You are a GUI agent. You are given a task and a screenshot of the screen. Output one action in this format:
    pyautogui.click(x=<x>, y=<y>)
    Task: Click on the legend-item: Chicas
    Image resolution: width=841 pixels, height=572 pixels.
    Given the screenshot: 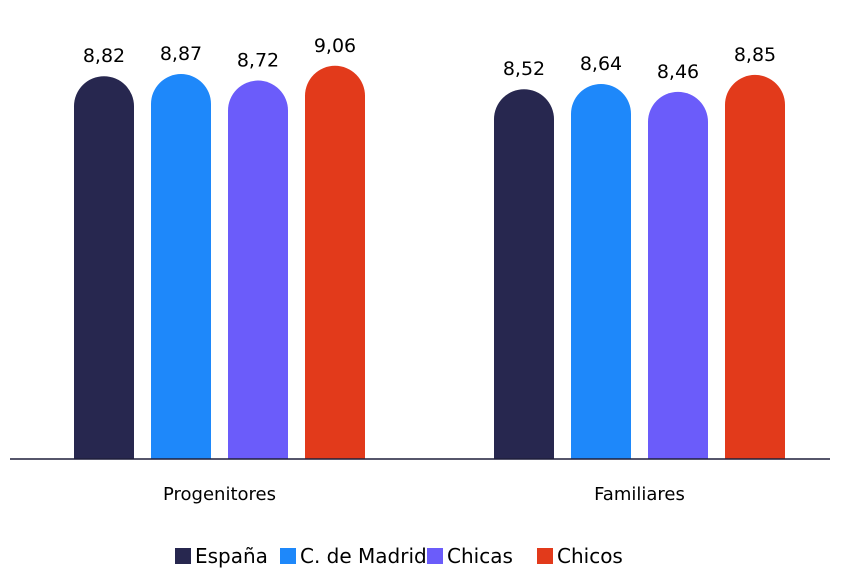 What is the action you would take?
    pyautogui.click(x=470, y=556)
    